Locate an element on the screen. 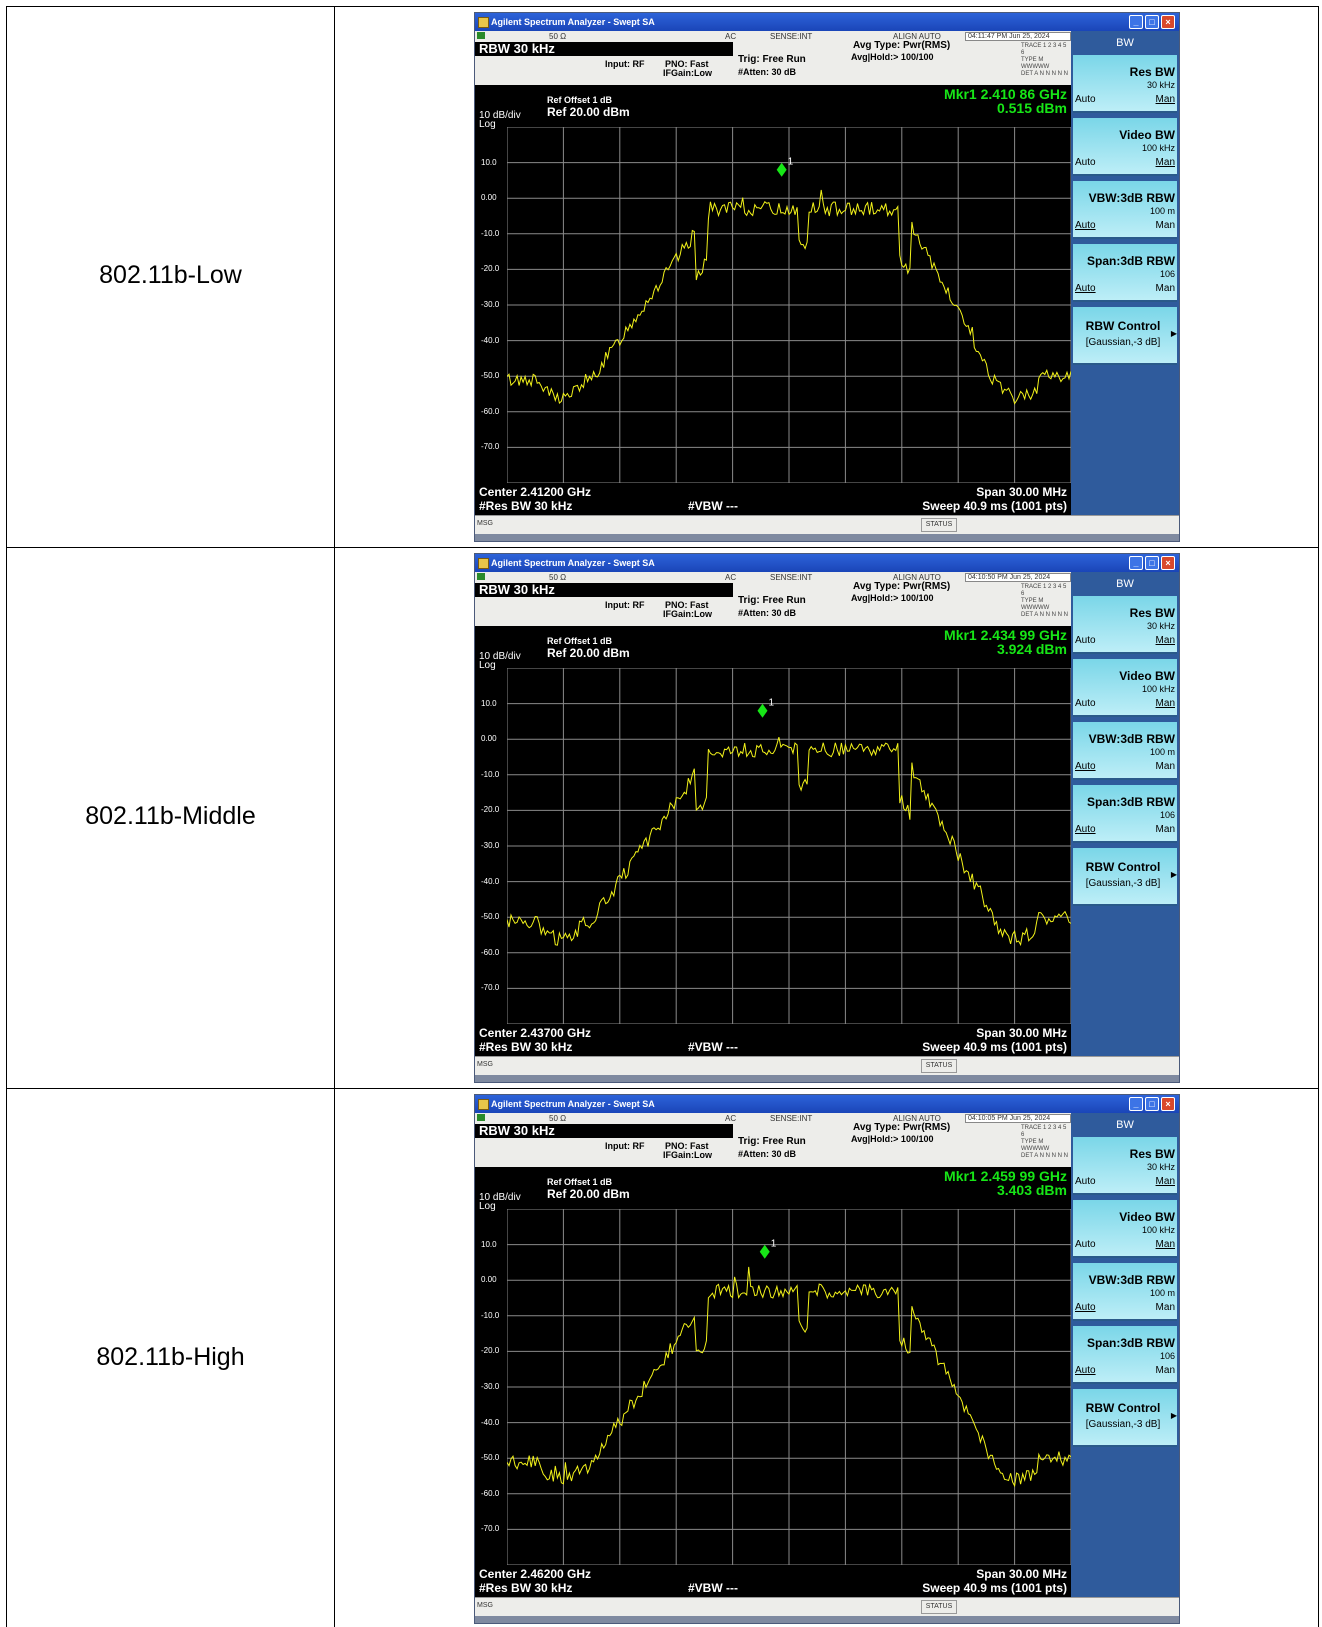  vbw-value: #VBW --- is located at coordinates (713, 1047).